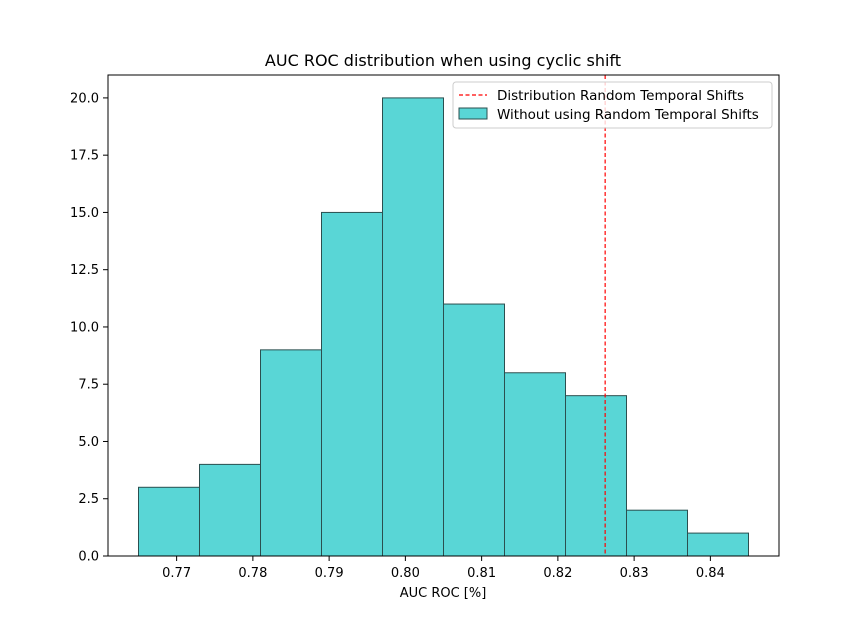 Image resolution: width=866 pixels, height=625 pixels. I want to click on y-tick-label: 20.0, so click(84, 98).